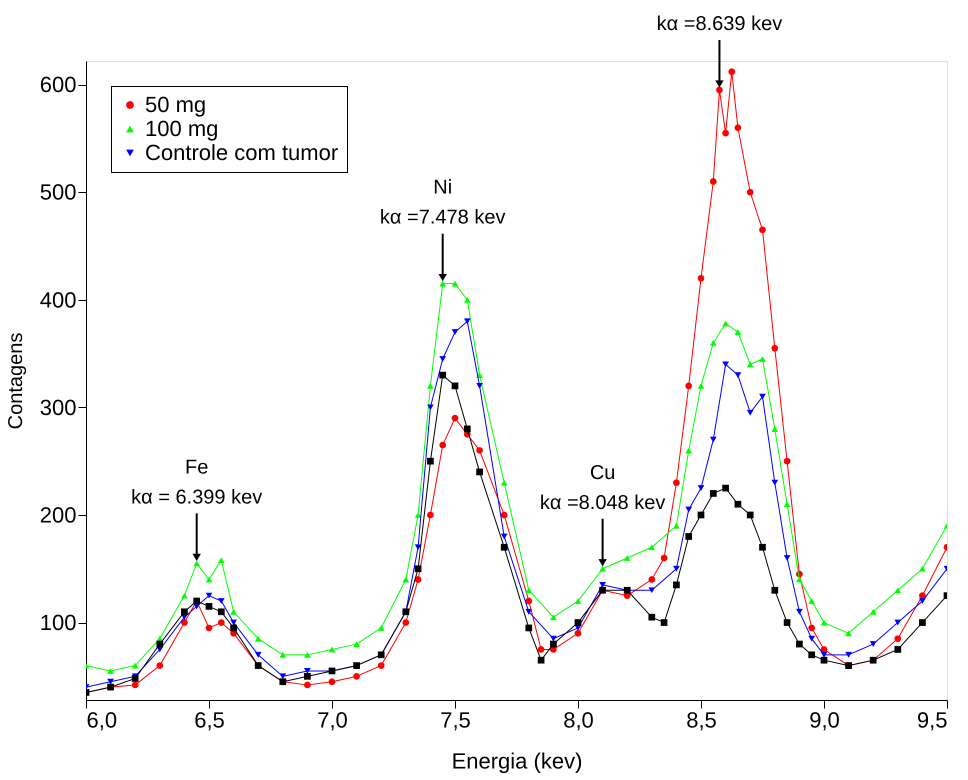  I want to click on x-tick-label: 9,0, so click(824, 720).